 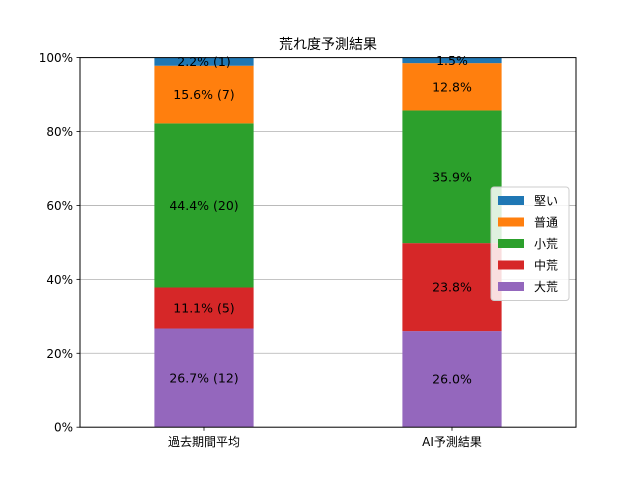 I want to click on segment-label: 26.0%, so click(x=452, y=379).